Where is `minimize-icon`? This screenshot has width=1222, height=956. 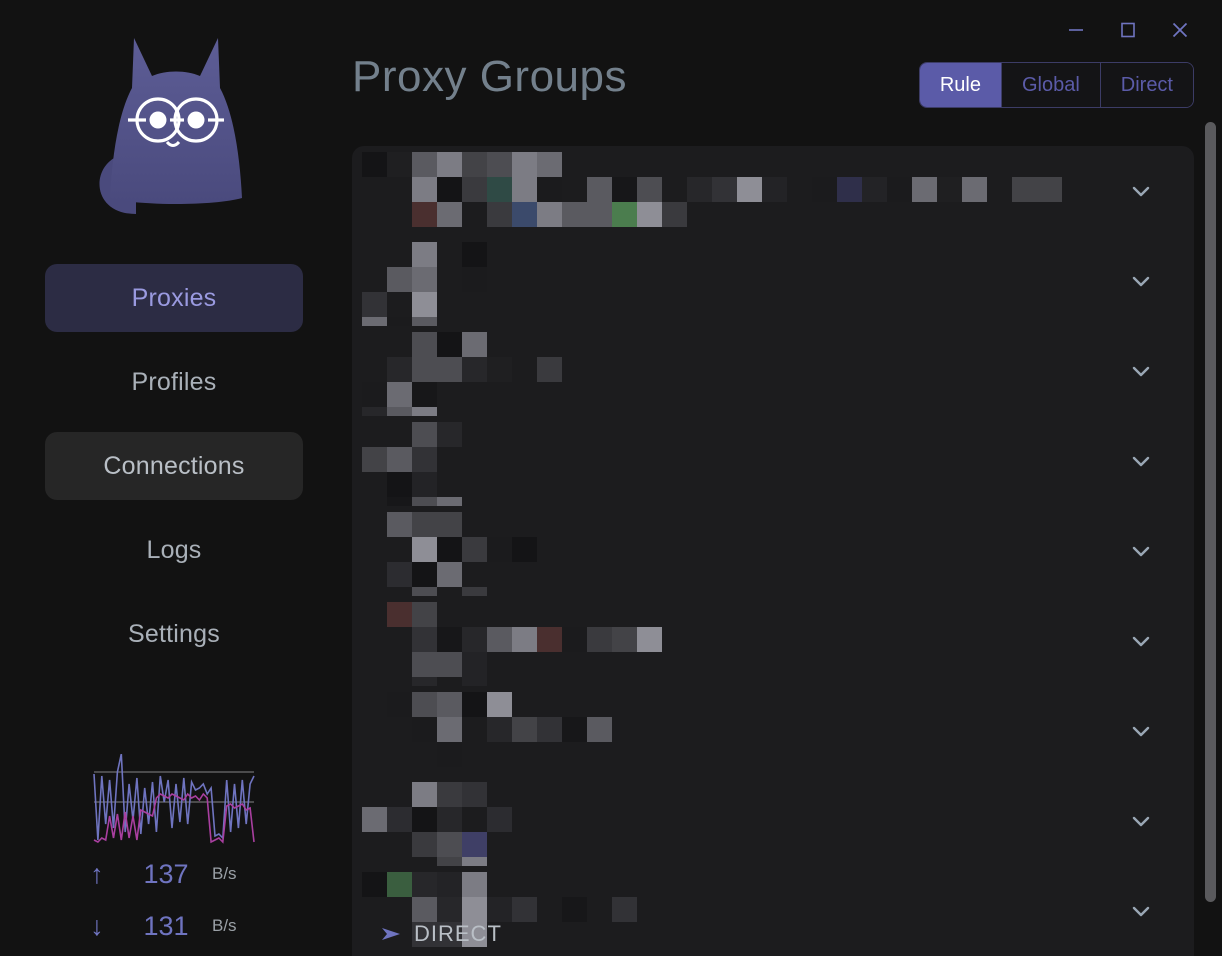
minimize-icon is located at coordinates (1076, 30).